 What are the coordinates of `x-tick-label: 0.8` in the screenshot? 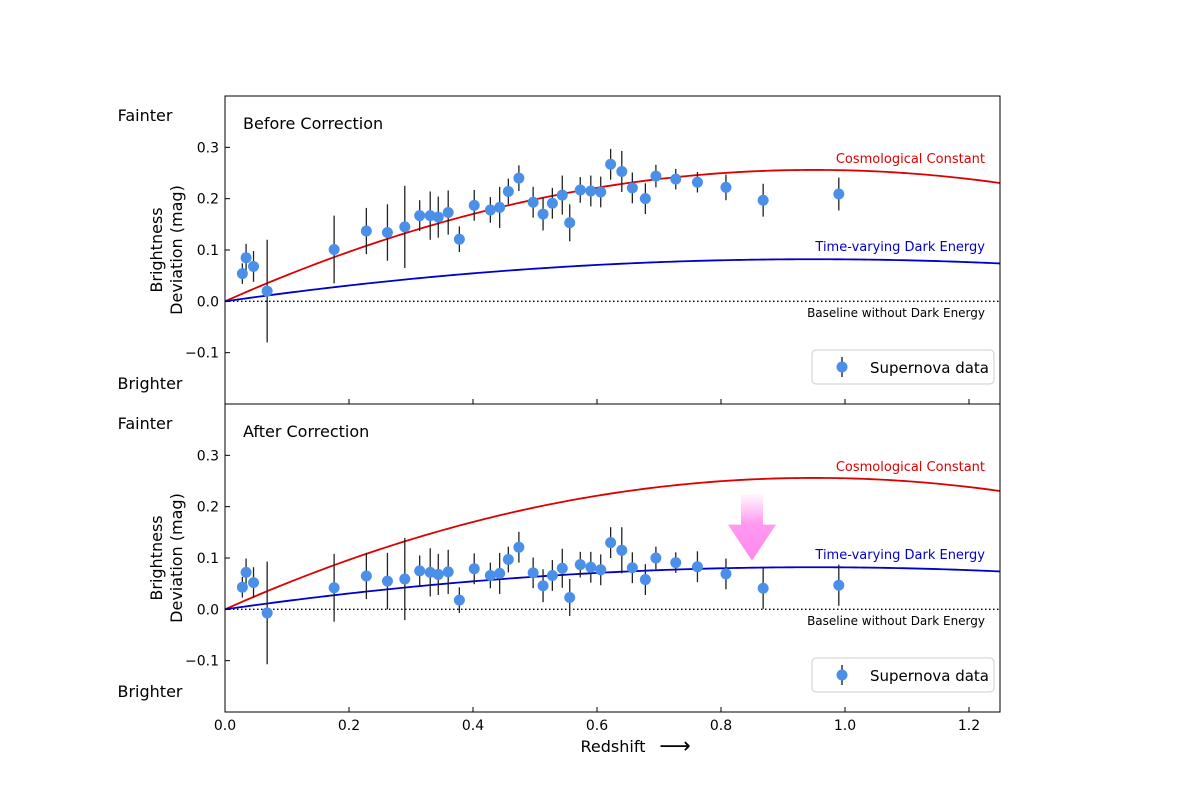 It's located at (721, 726).